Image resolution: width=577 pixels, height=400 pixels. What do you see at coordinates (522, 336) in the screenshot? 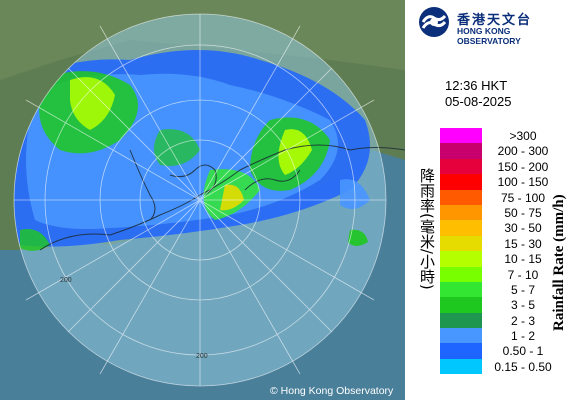
I see `legend-label: 1 - 2` at bounding box center [522, 336].